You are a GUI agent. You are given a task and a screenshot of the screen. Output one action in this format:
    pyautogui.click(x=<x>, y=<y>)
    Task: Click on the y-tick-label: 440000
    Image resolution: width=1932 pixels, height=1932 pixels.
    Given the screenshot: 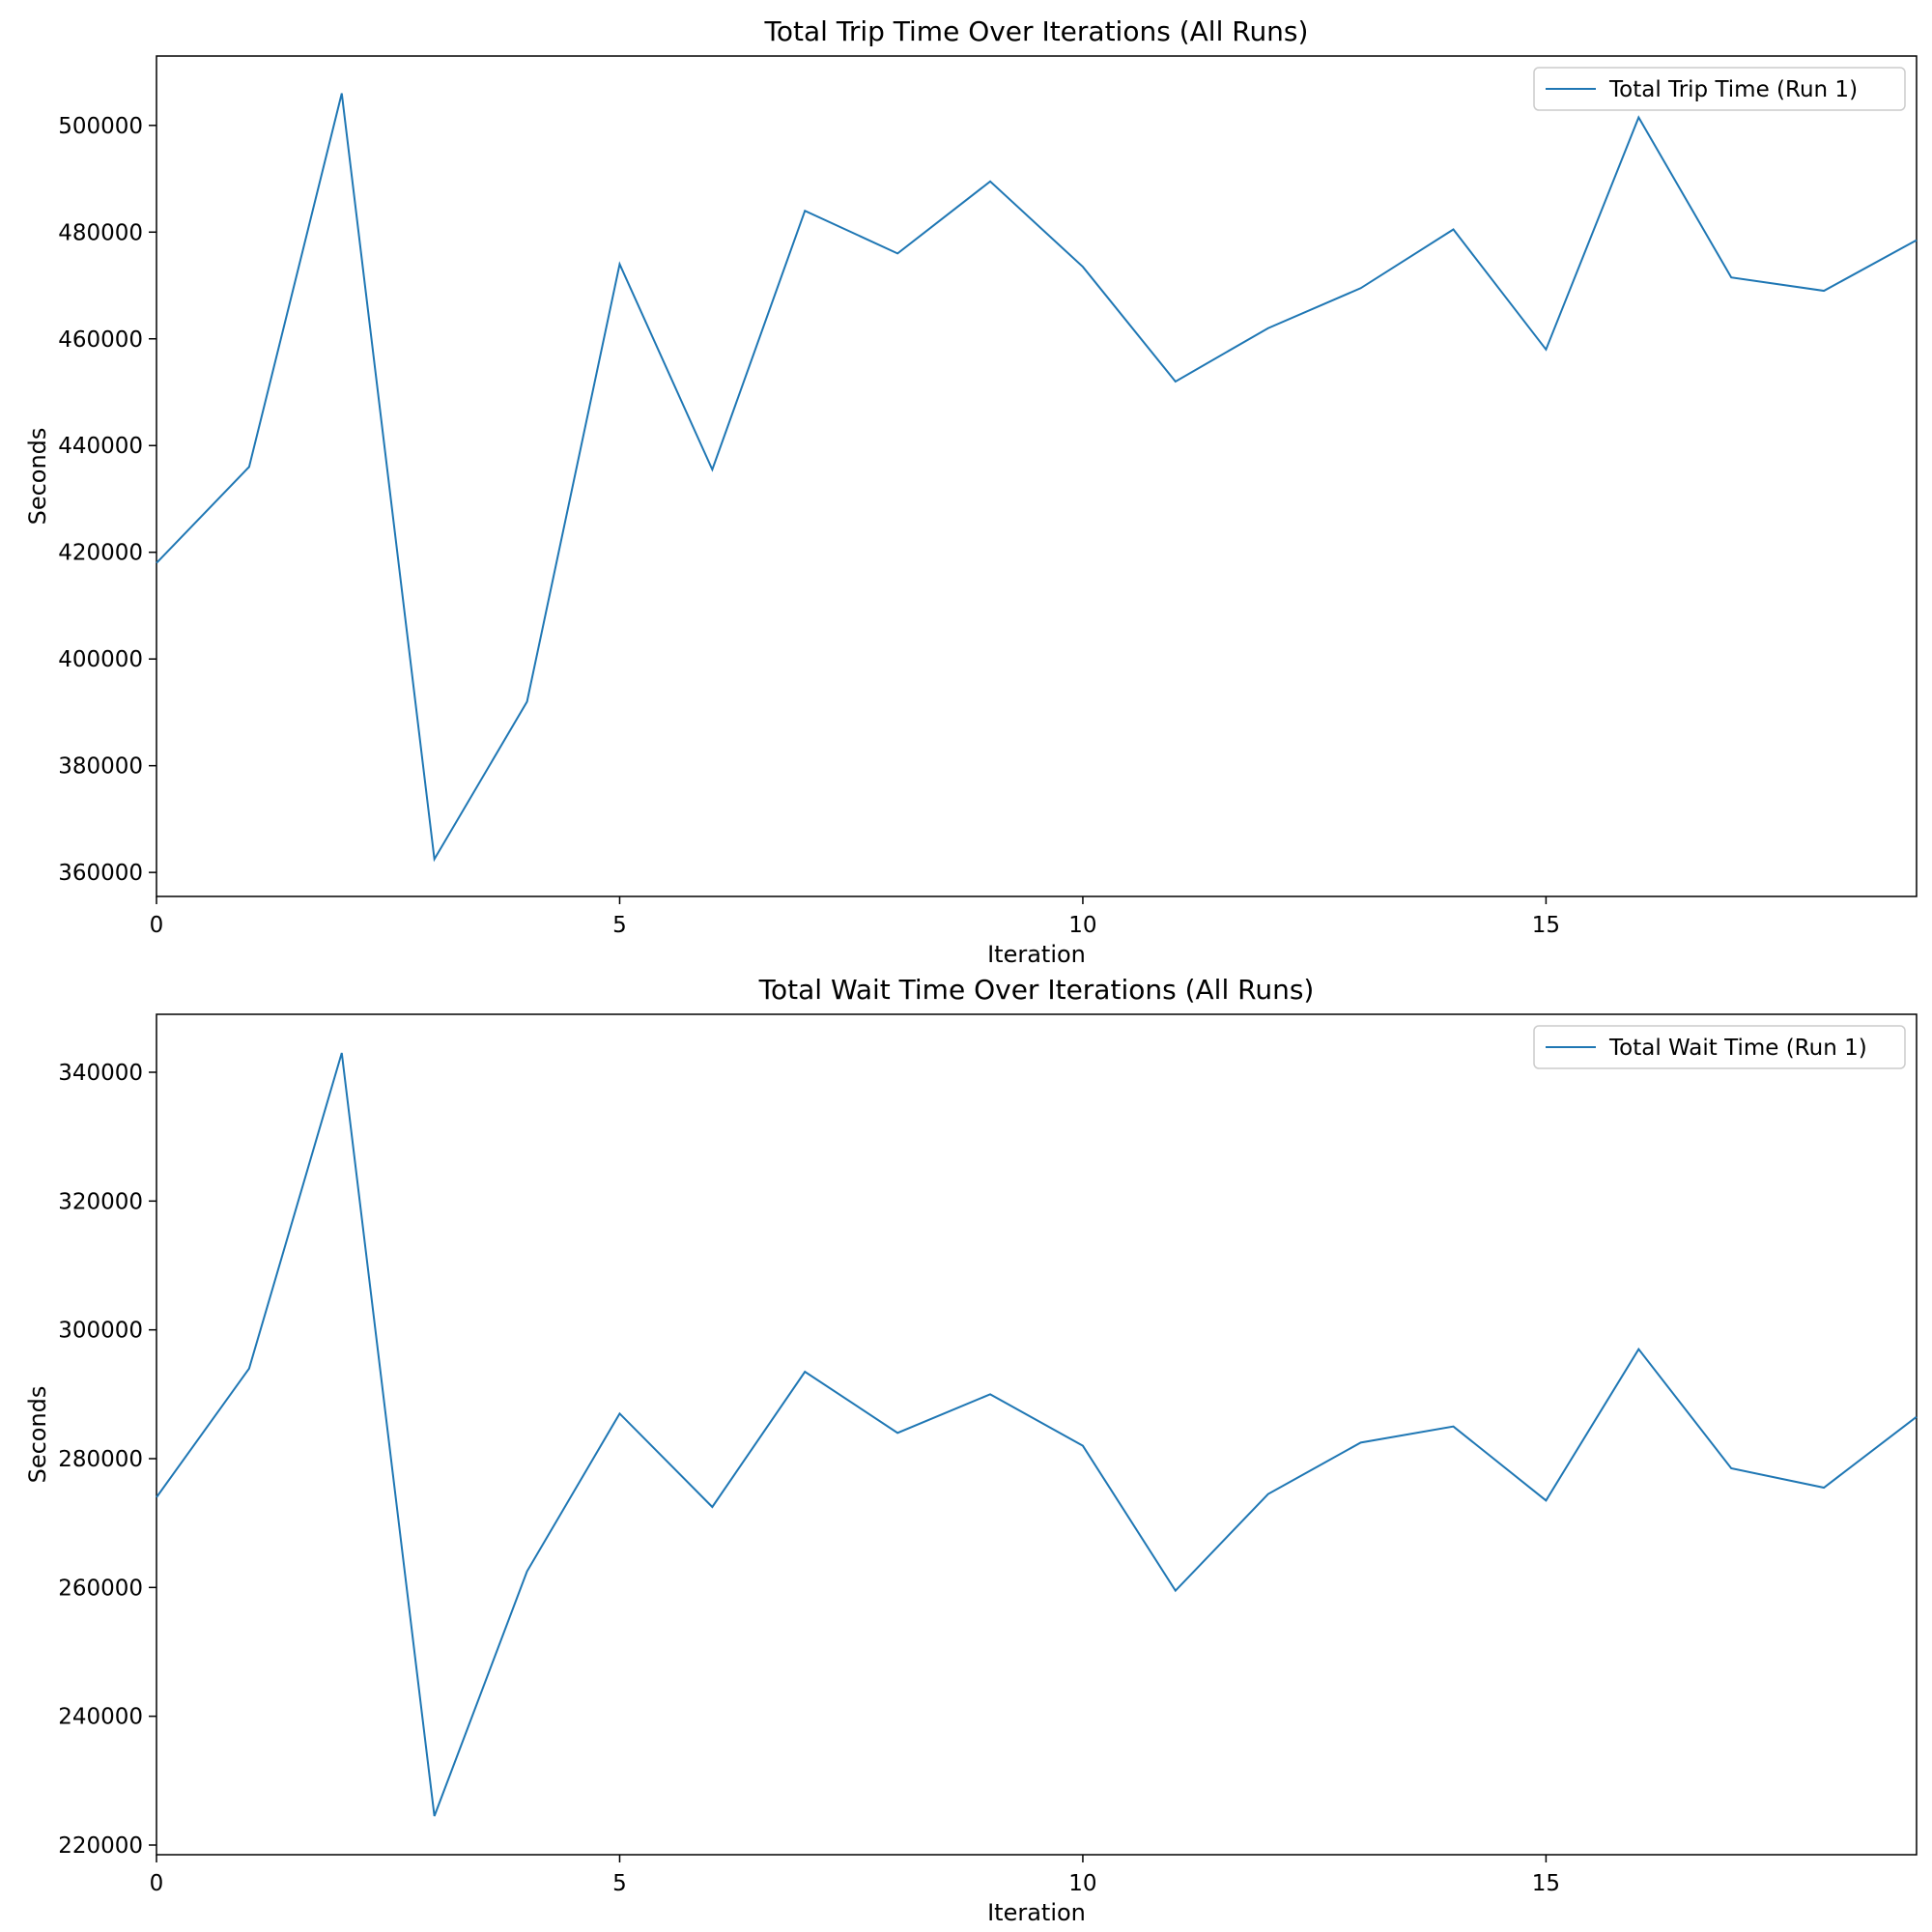 What is the action you would take?
    pyautogui.click(x=100, y=446)
    